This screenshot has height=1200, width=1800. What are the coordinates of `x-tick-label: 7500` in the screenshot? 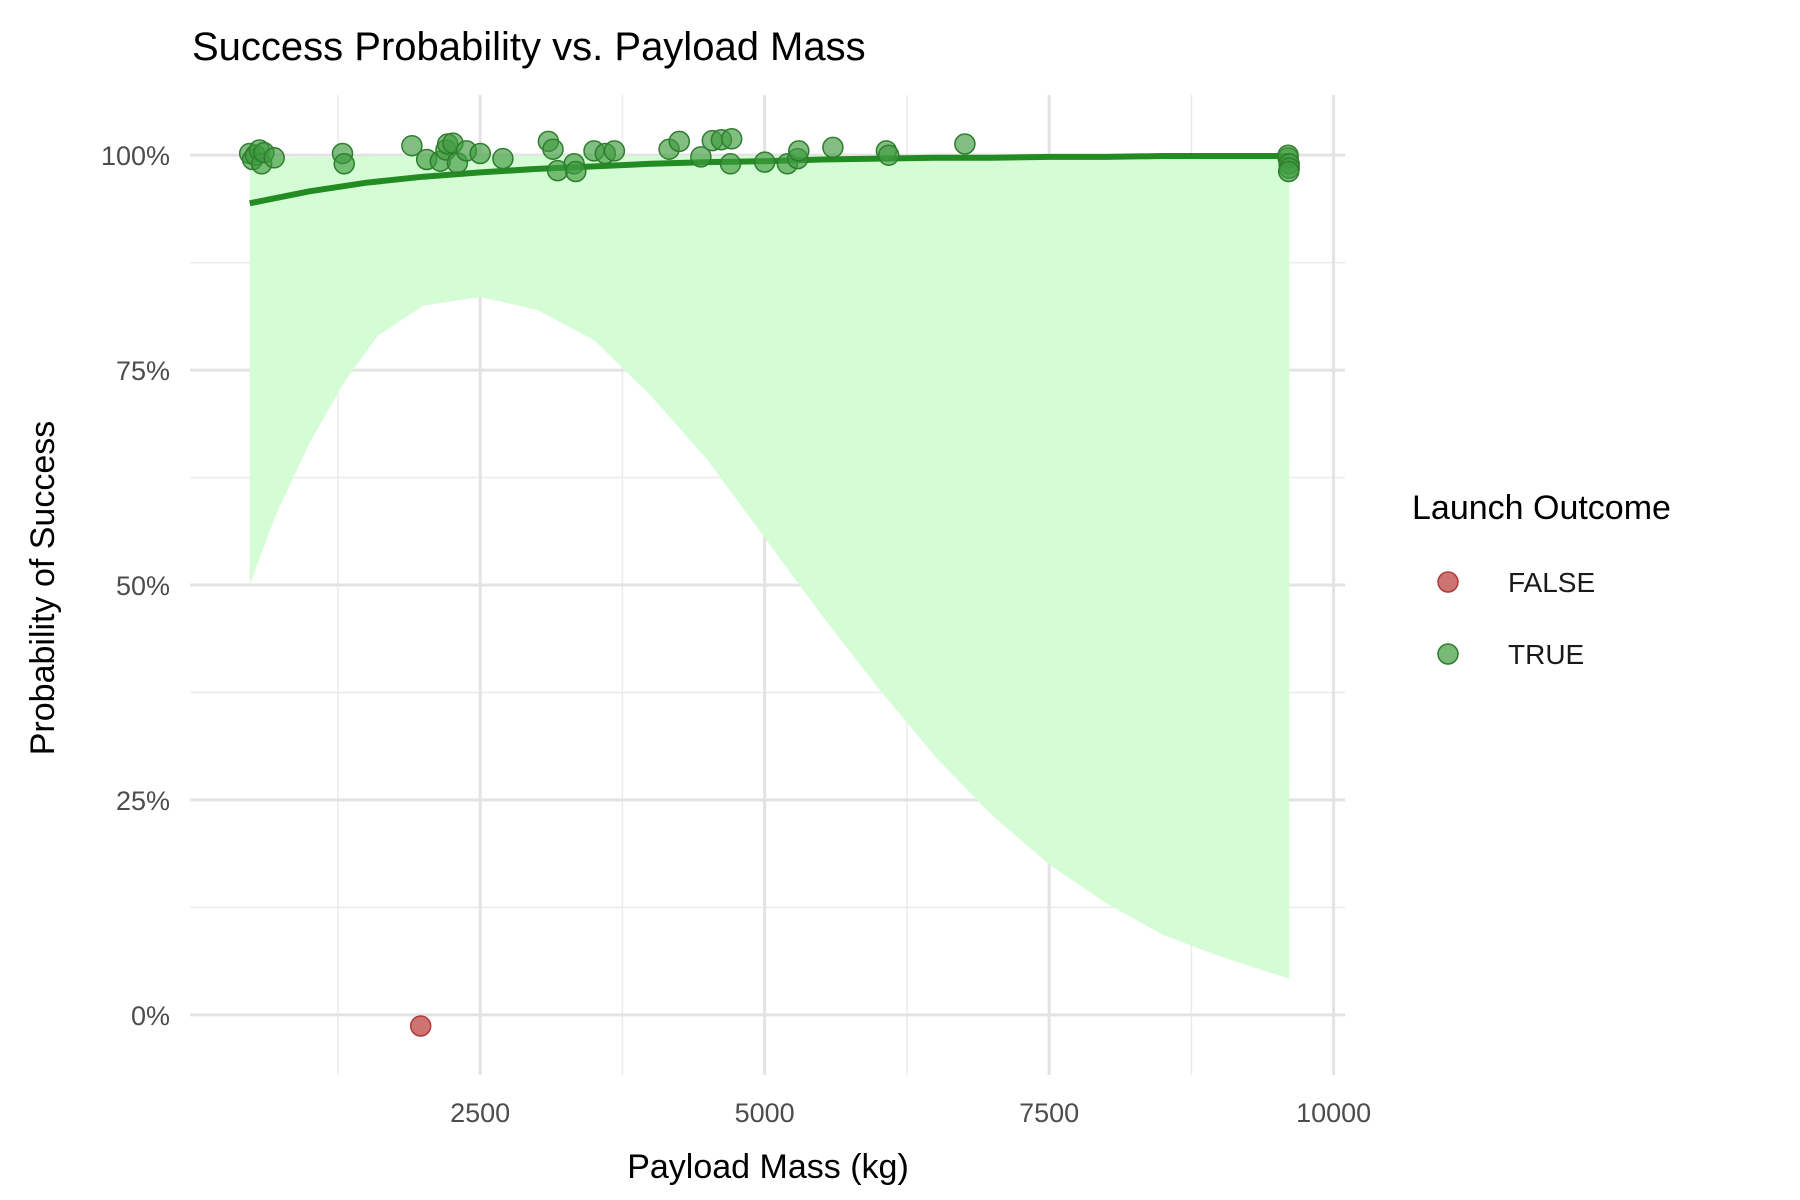 It's located at (1049, 1113).